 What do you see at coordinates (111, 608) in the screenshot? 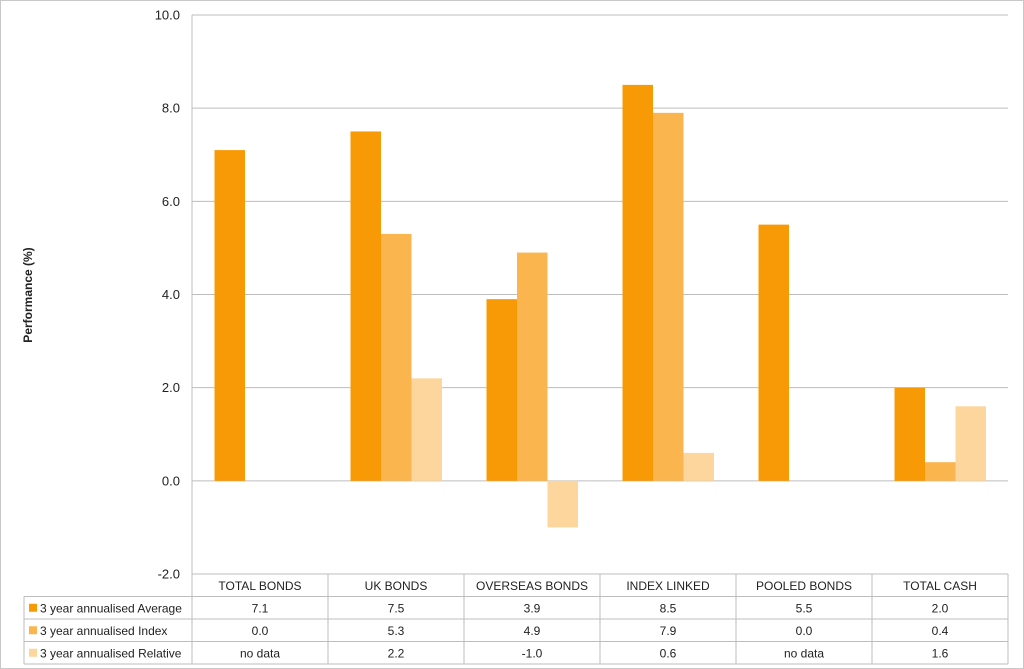
I see `legend-label: 3 year annualised Average` at bounding box center [111, 608].